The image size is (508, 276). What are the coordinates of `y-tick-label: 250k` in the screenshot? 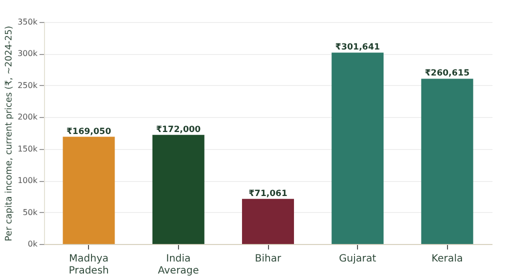 It's located at (28, 85).